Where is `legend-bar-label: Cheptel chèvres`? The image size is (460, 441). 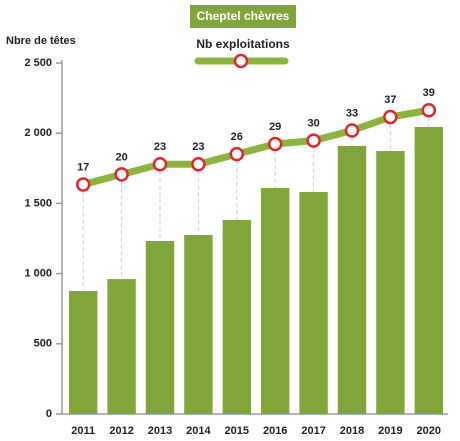 legend-bar-label: Cheptel chèvres is located at coordinates (243, 16).